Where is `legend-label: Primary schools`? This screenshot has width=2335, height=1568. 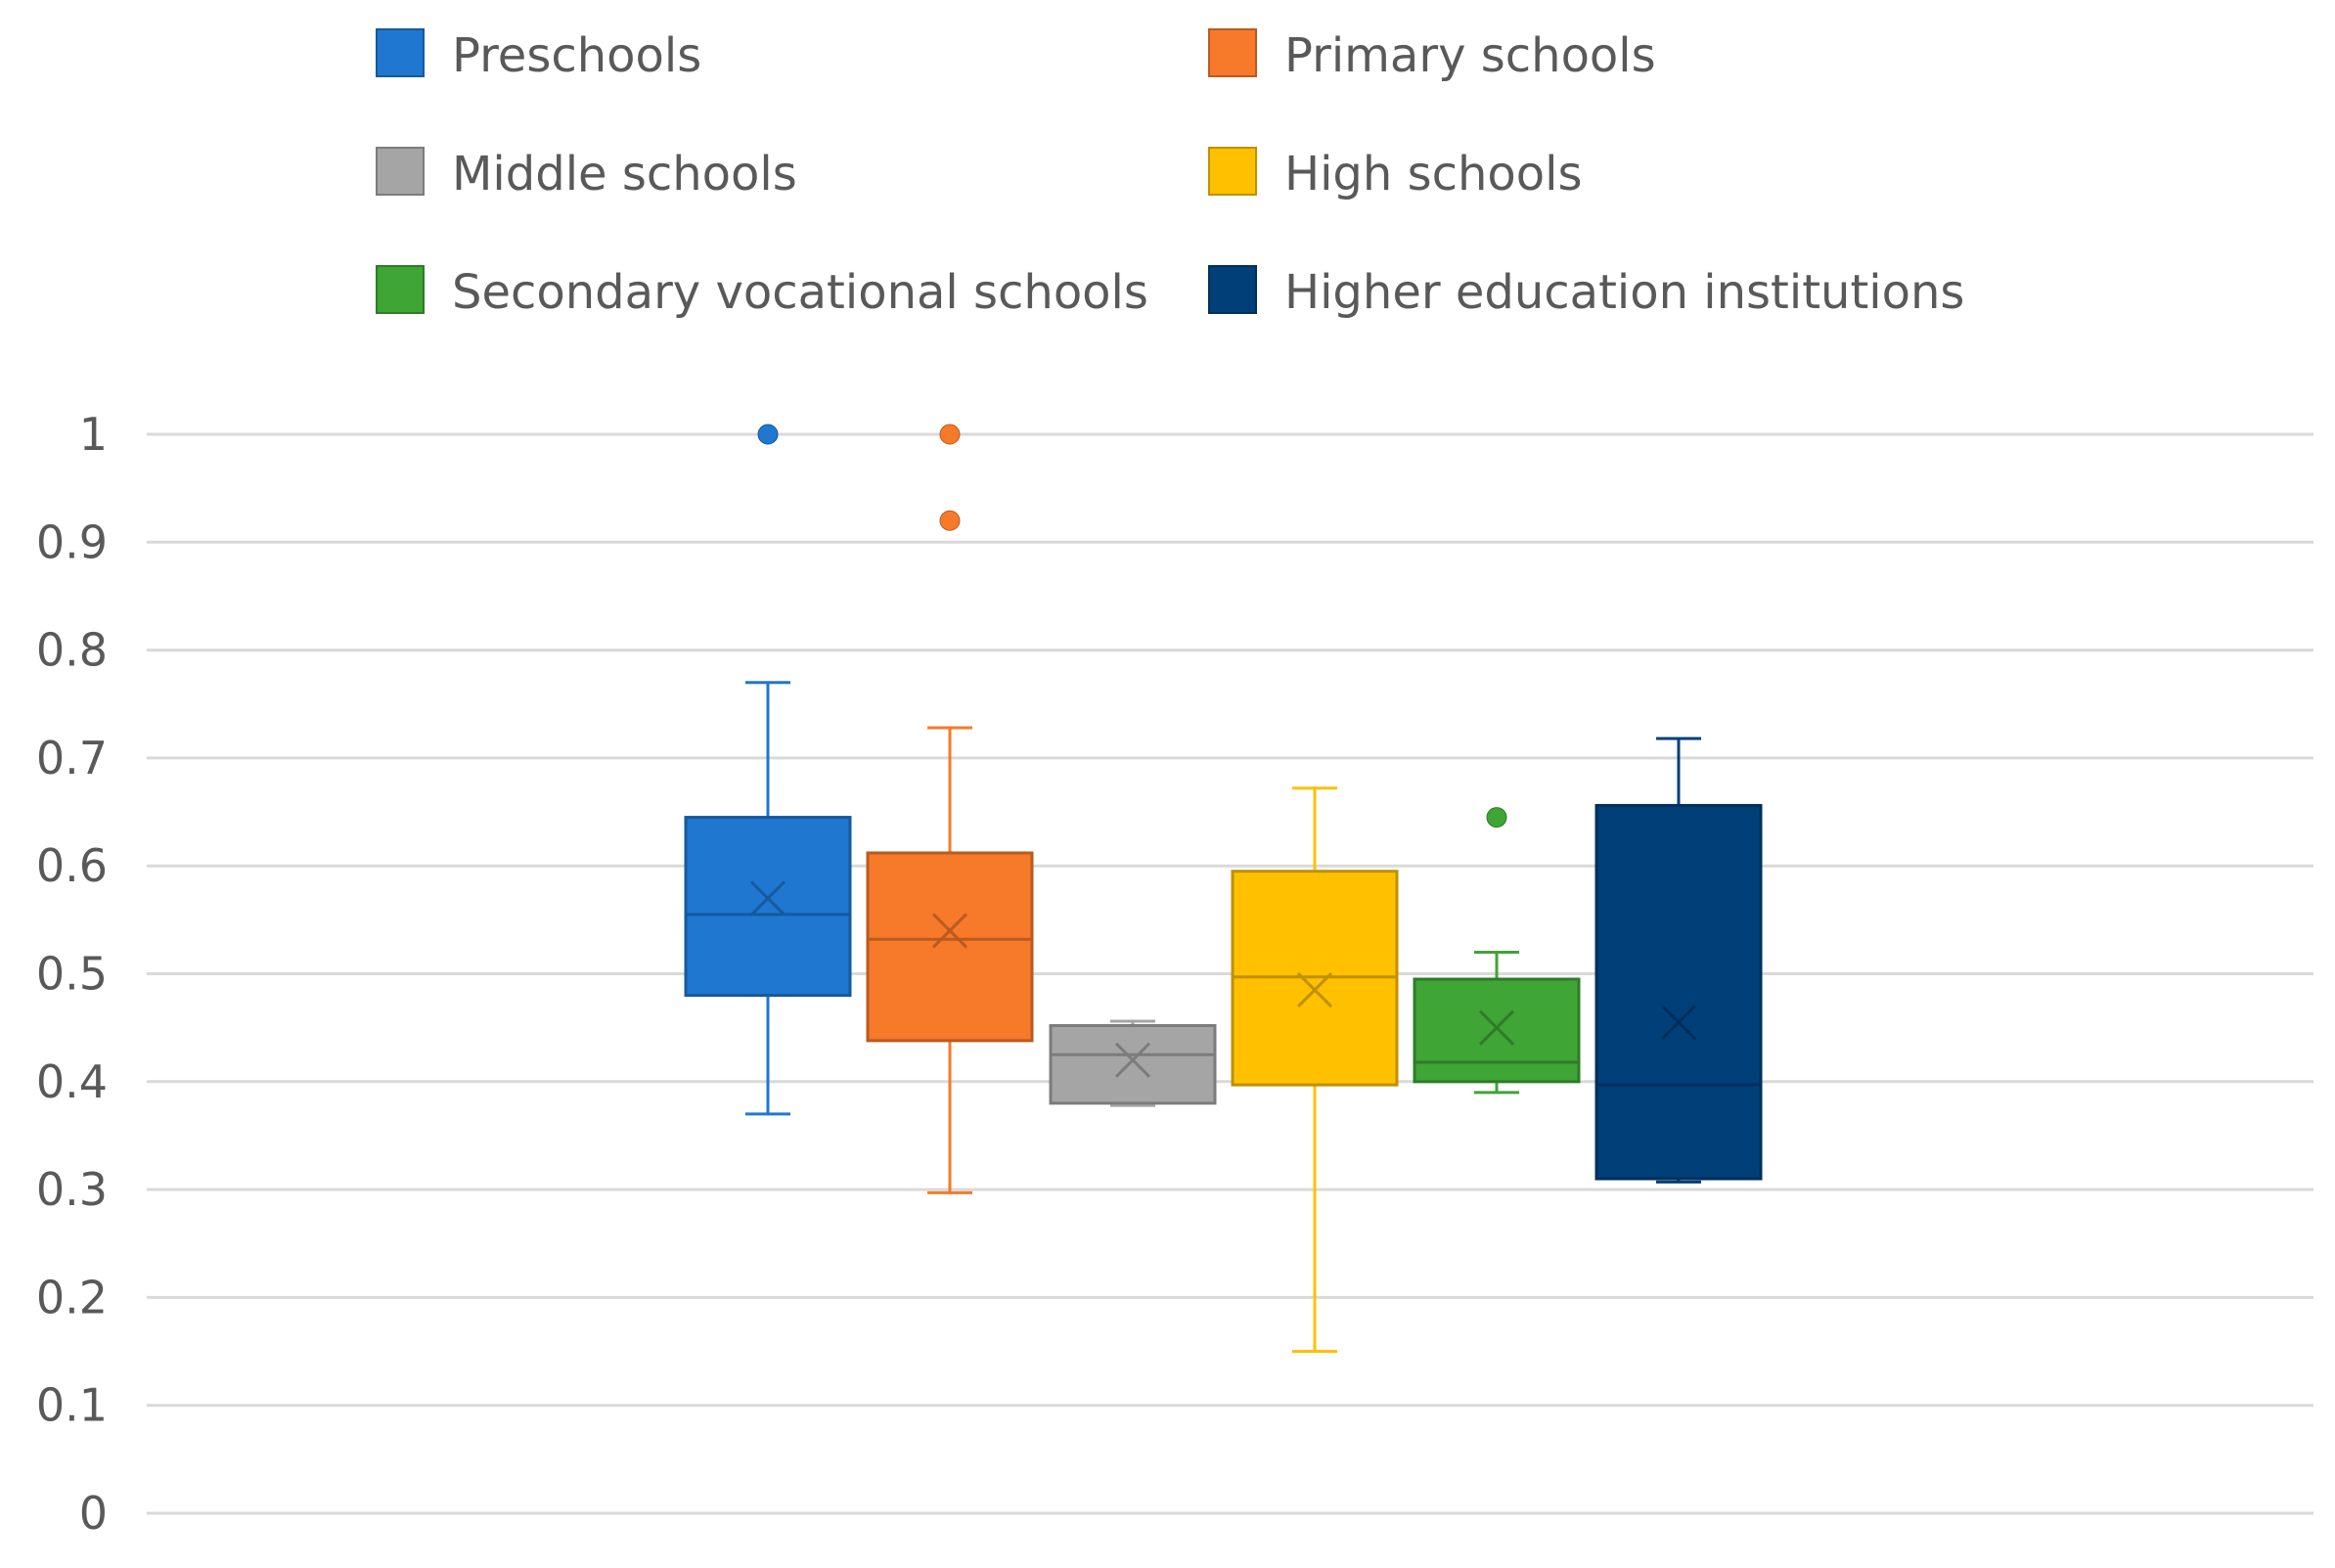
legend-label: Primary schools is located at coordinates (1470, 55).